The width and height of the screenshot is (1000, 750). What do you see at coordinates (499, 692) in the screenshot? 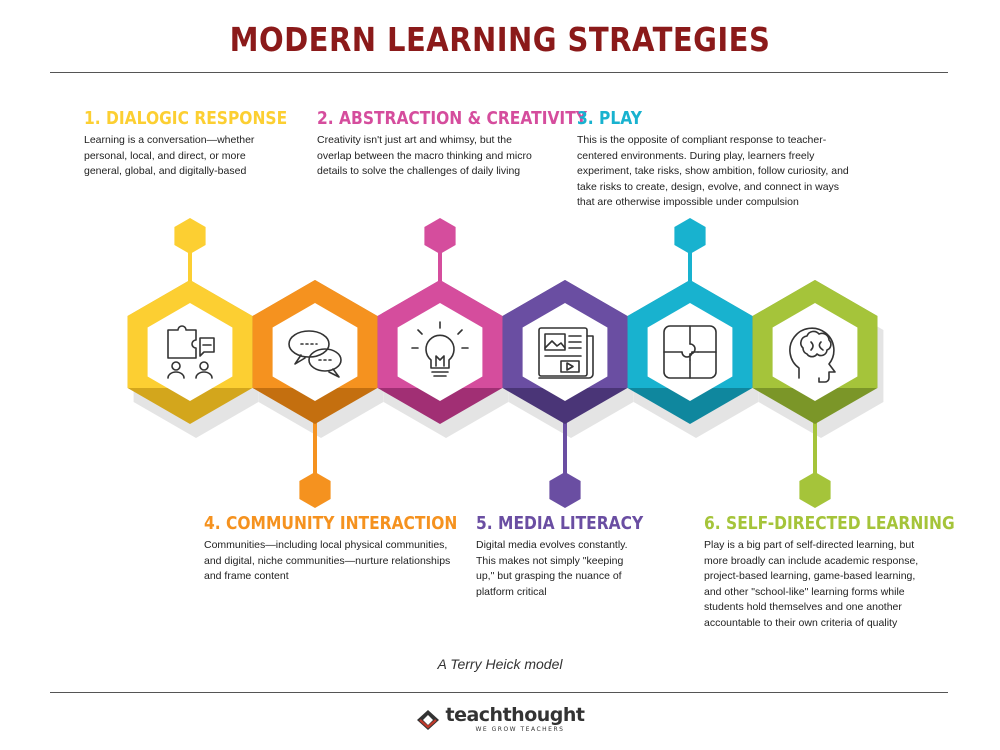
I see `bottom-divider` at bounding box center [499, 692].